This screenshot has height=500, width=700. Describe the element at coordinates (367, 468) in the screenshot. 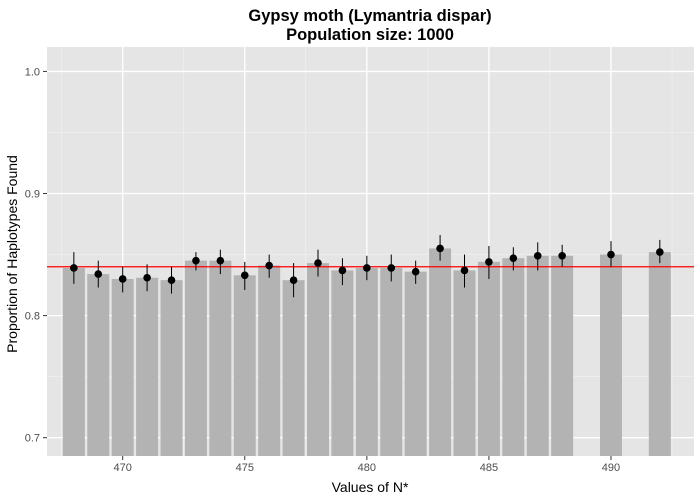

I see `x-tick-label: 480` at that location.